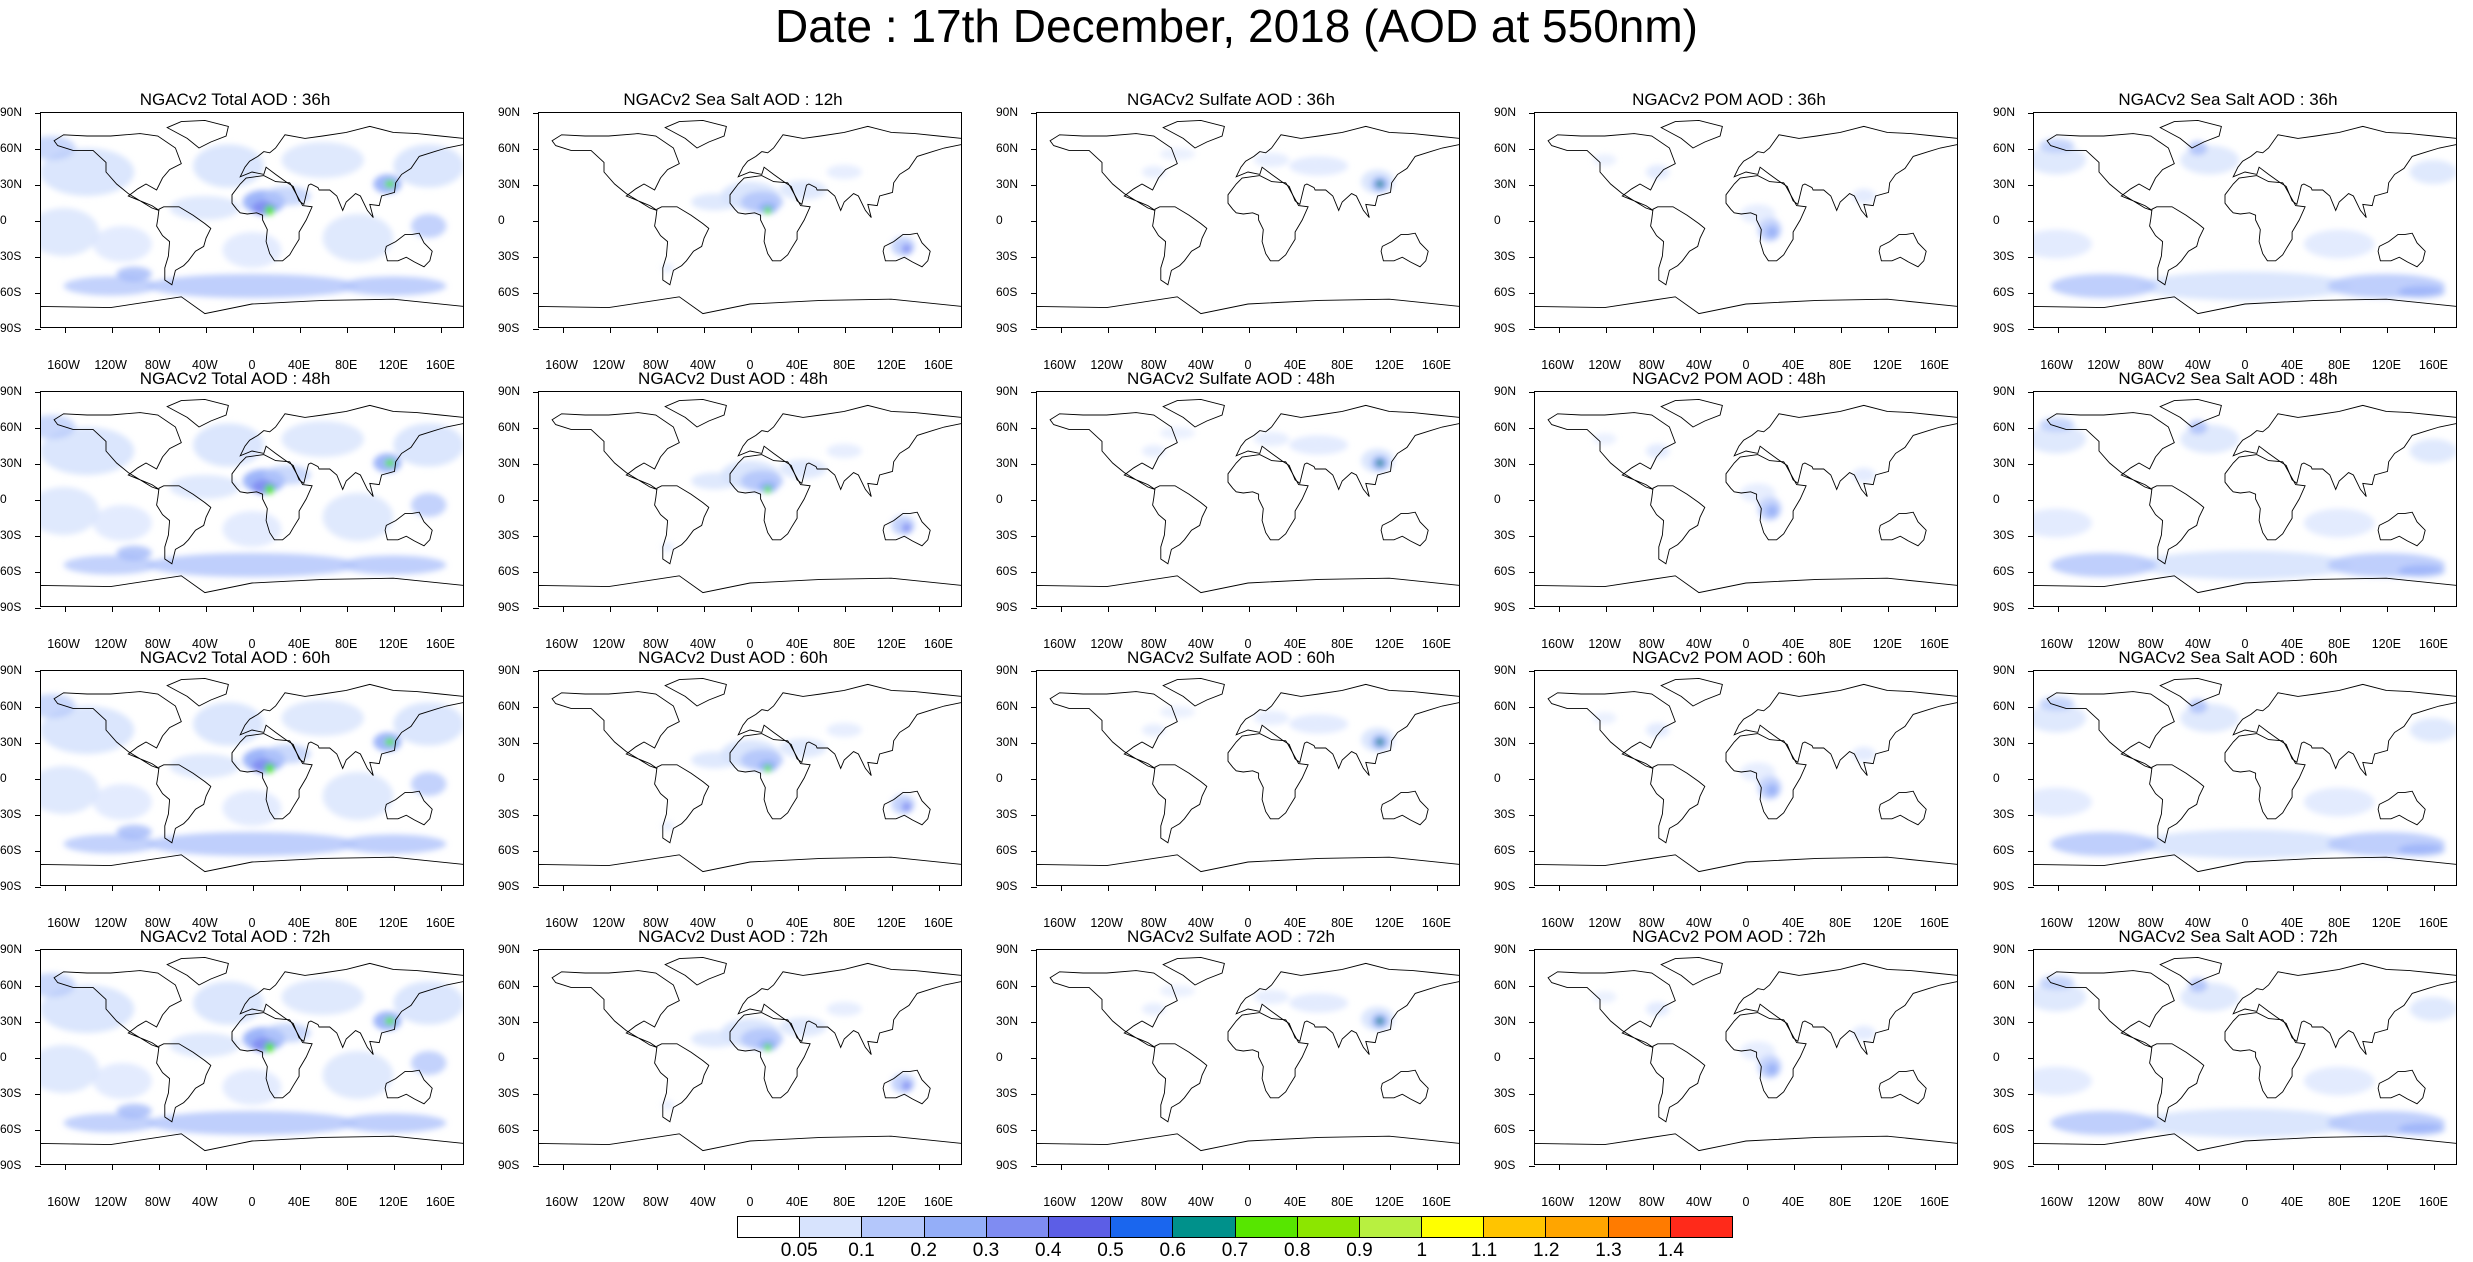  I want to click on panel-title: NGACv2 Sulfate AOD : 72h, so click(1231, 936).